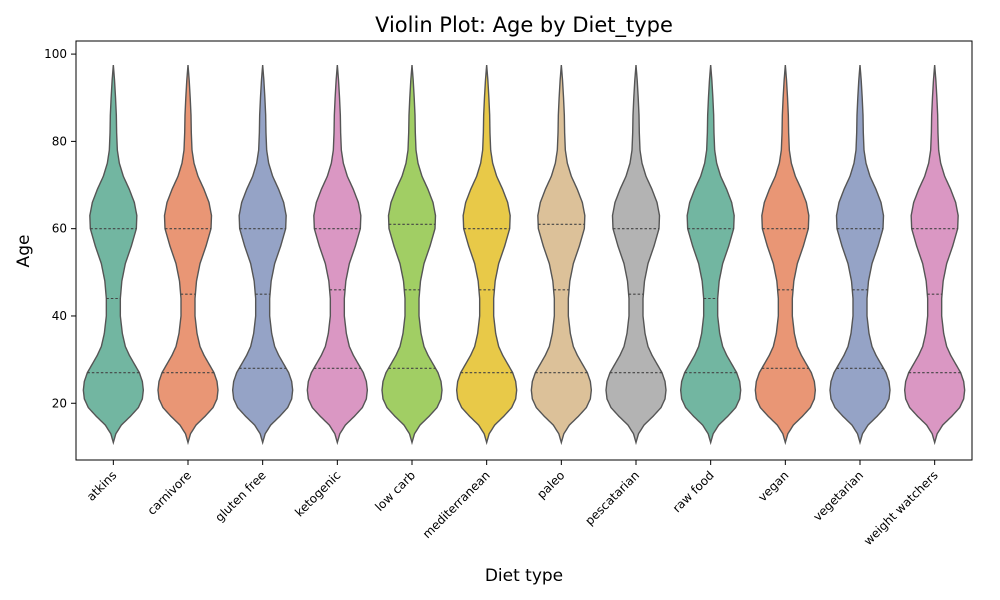 The width and height of the screenshot is (1000, 600). I want to click on y-tick-label: 60, so click(59, 229).